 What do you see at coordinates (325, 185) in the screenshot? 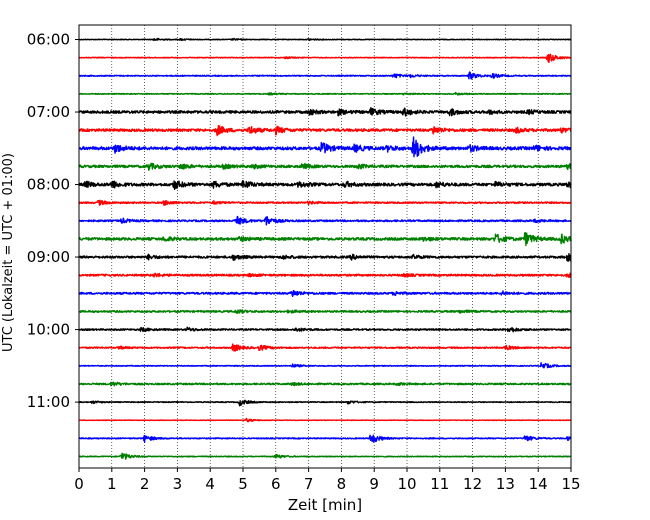
I see `trace-08:00` at bounding box center [325, 185].